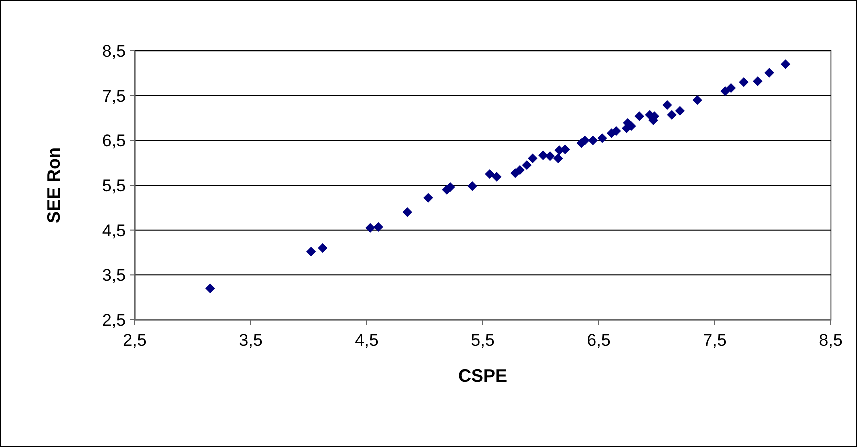 The width and height of the screenshot is (857, 447). Describe the element at coordinates (114, 96) in the screenshot. I see `y-tick-label: 7,5` at that location.